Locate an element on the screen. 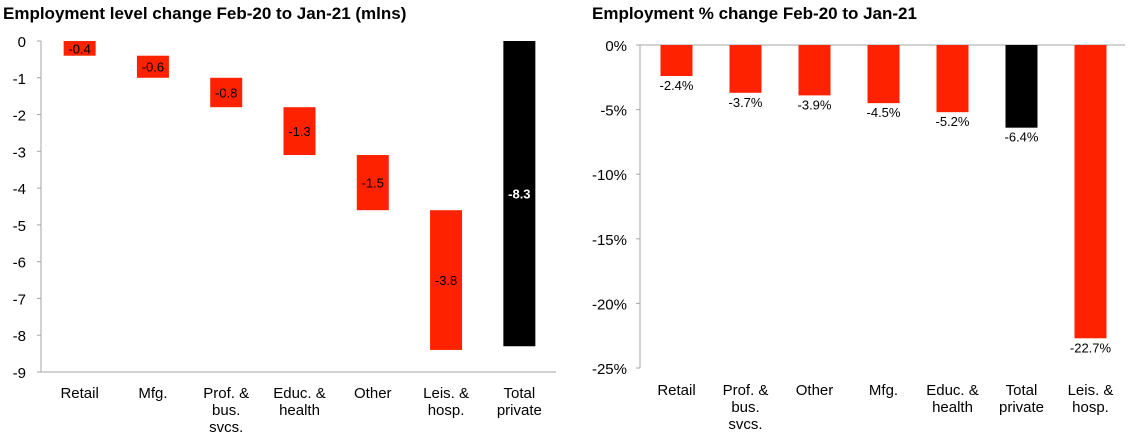  data-label: -1.3 is located at coordinates (299, 131).